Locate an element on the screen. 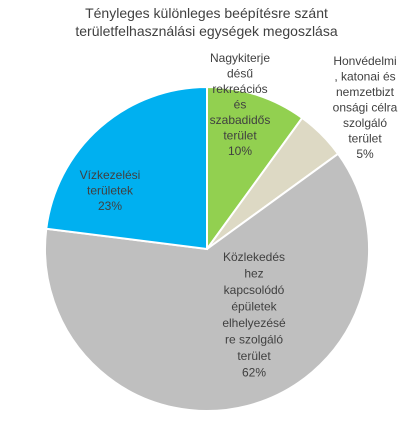  slice-label-1-line-5: szabadidős is located at coordinates (240, 120).